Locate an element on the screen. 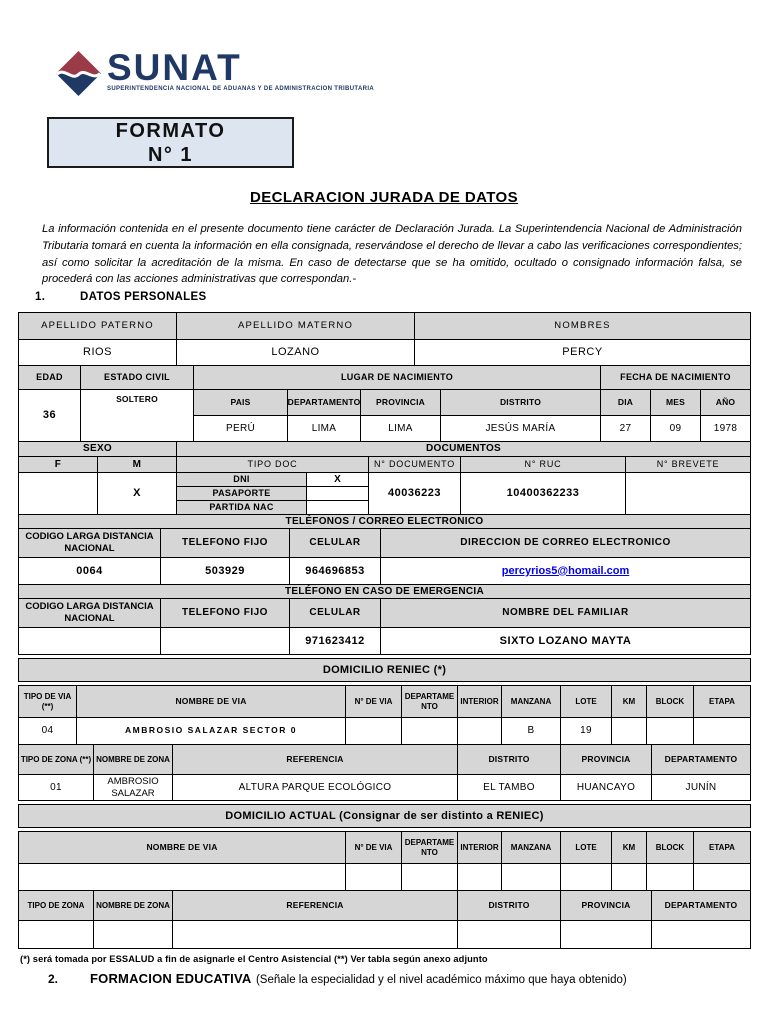 The width and height of the screenshot is (768, 1024). header-cell: APELLIDO MATERNO is located at coordinates (296, 326).